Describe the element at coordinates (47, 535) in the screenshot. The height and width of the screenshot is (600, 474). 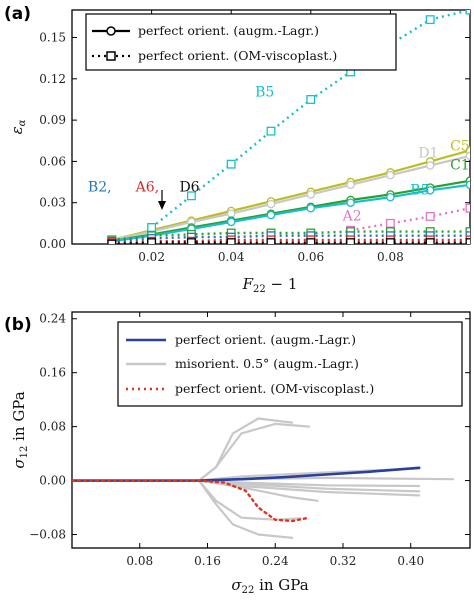
I see `y-tick-label: −0.08` at that location.